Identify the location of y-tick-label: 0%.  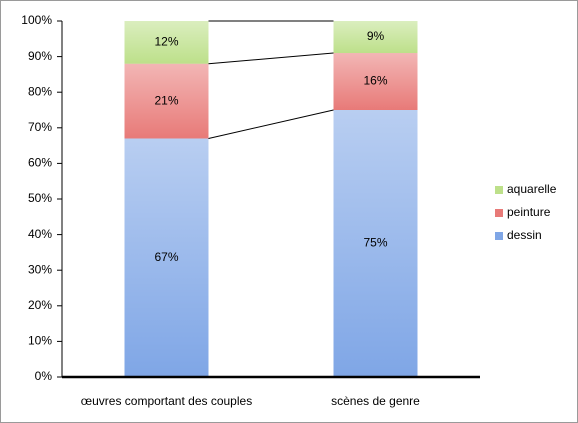
(44, 376).